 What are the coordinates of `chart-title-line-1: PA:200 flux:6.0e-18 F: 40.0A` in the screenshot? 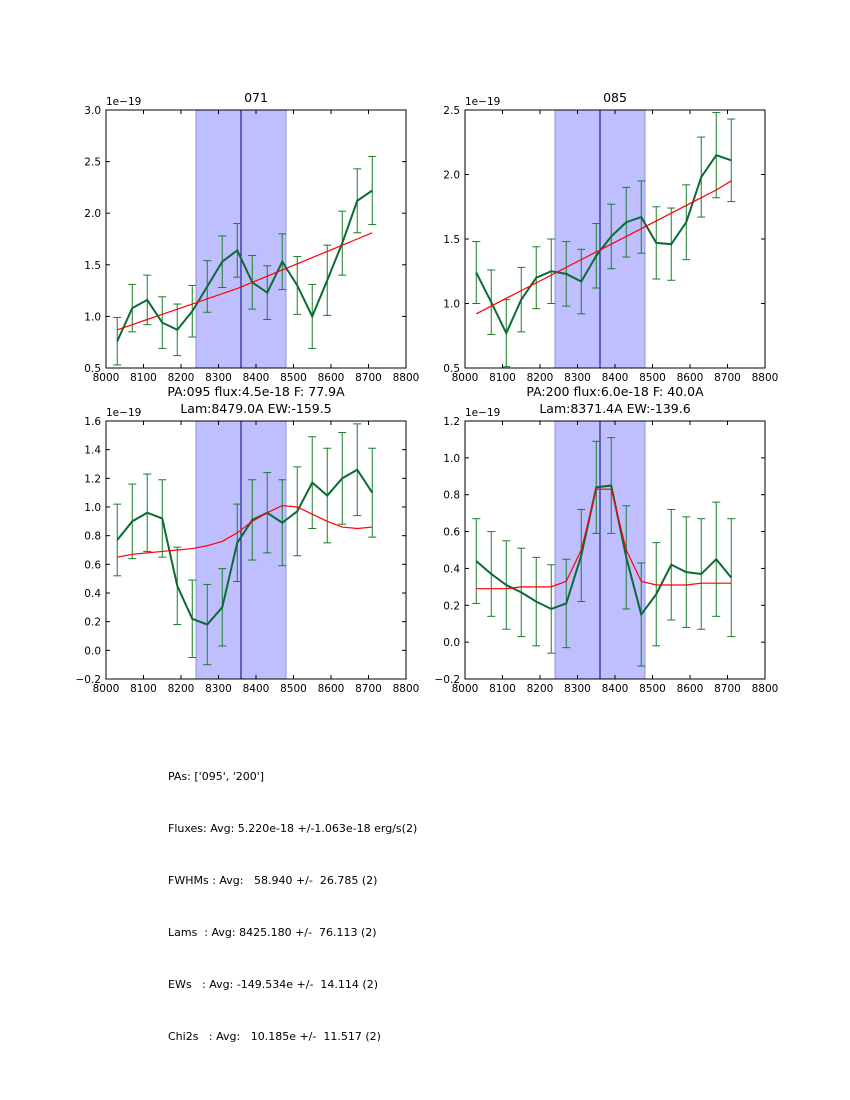 It's located at (615, 391).